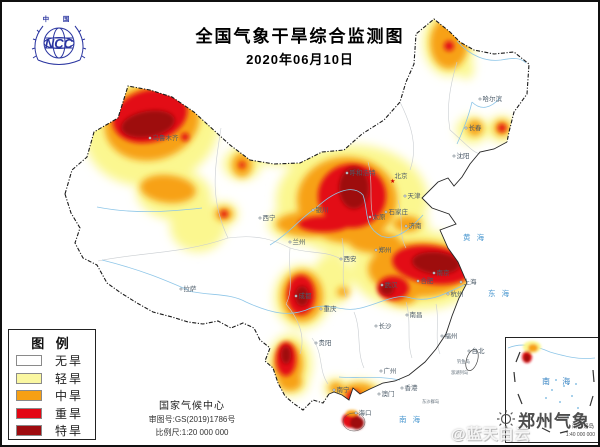  I want to click on inset-sea-label: 南 海, so click(559, 381).